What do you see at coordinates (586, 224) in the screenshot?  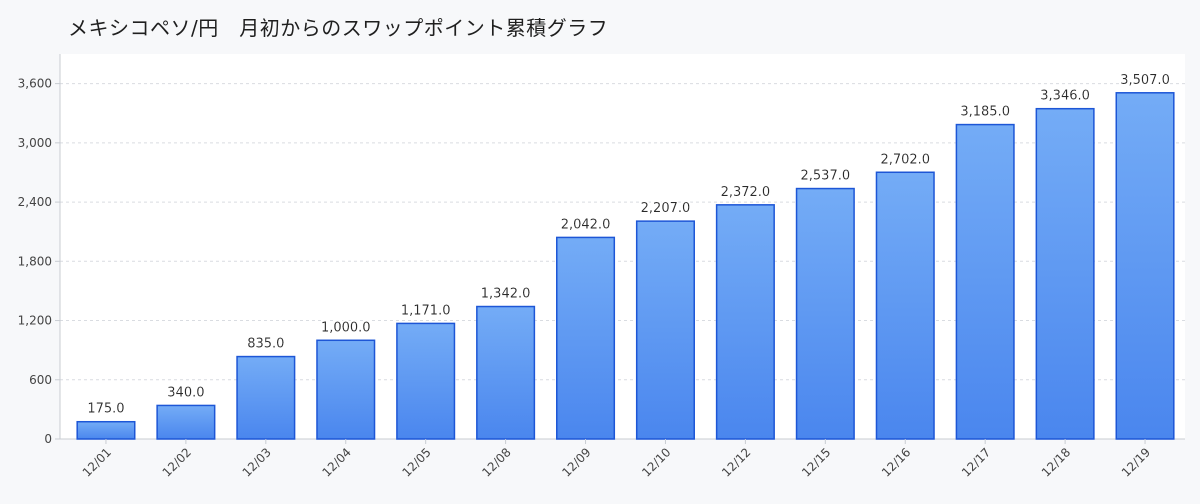 I see `data-label: 2,042.0` at bounding box center [586, 224].